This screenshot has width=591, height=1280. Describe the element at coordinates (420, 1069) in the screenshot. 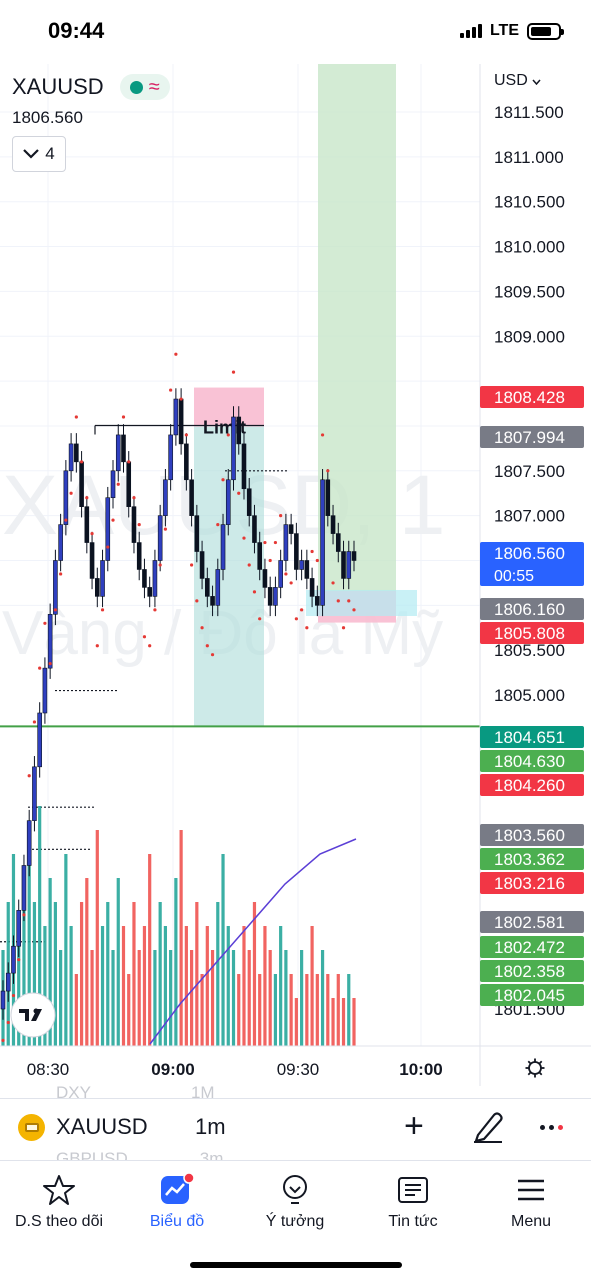

I see `time-axis-tick: 10:00` at that location.